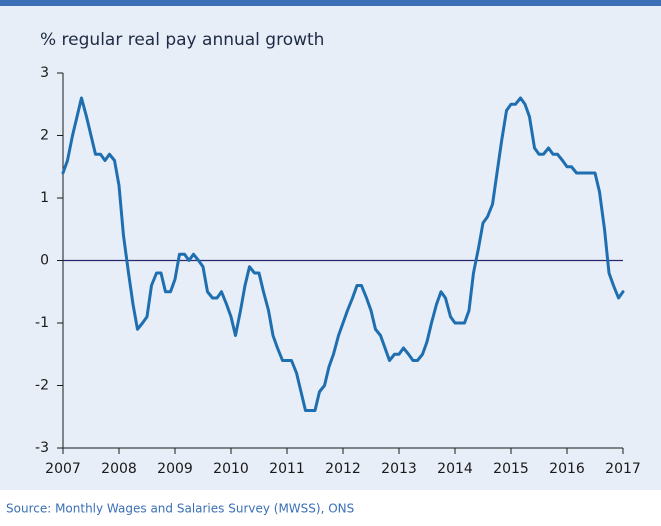 The height and width of the screenshot is (526, 661). I want to click on y-tick-label: 1, so click(44, 198).